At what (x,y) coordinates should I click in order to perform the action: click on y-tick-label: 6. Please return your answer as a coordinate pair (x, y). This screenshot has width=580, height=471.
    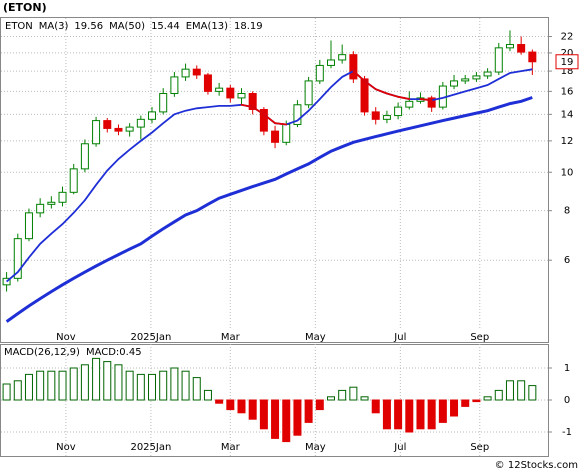
    Looking at the image, I should click on (567, 260).